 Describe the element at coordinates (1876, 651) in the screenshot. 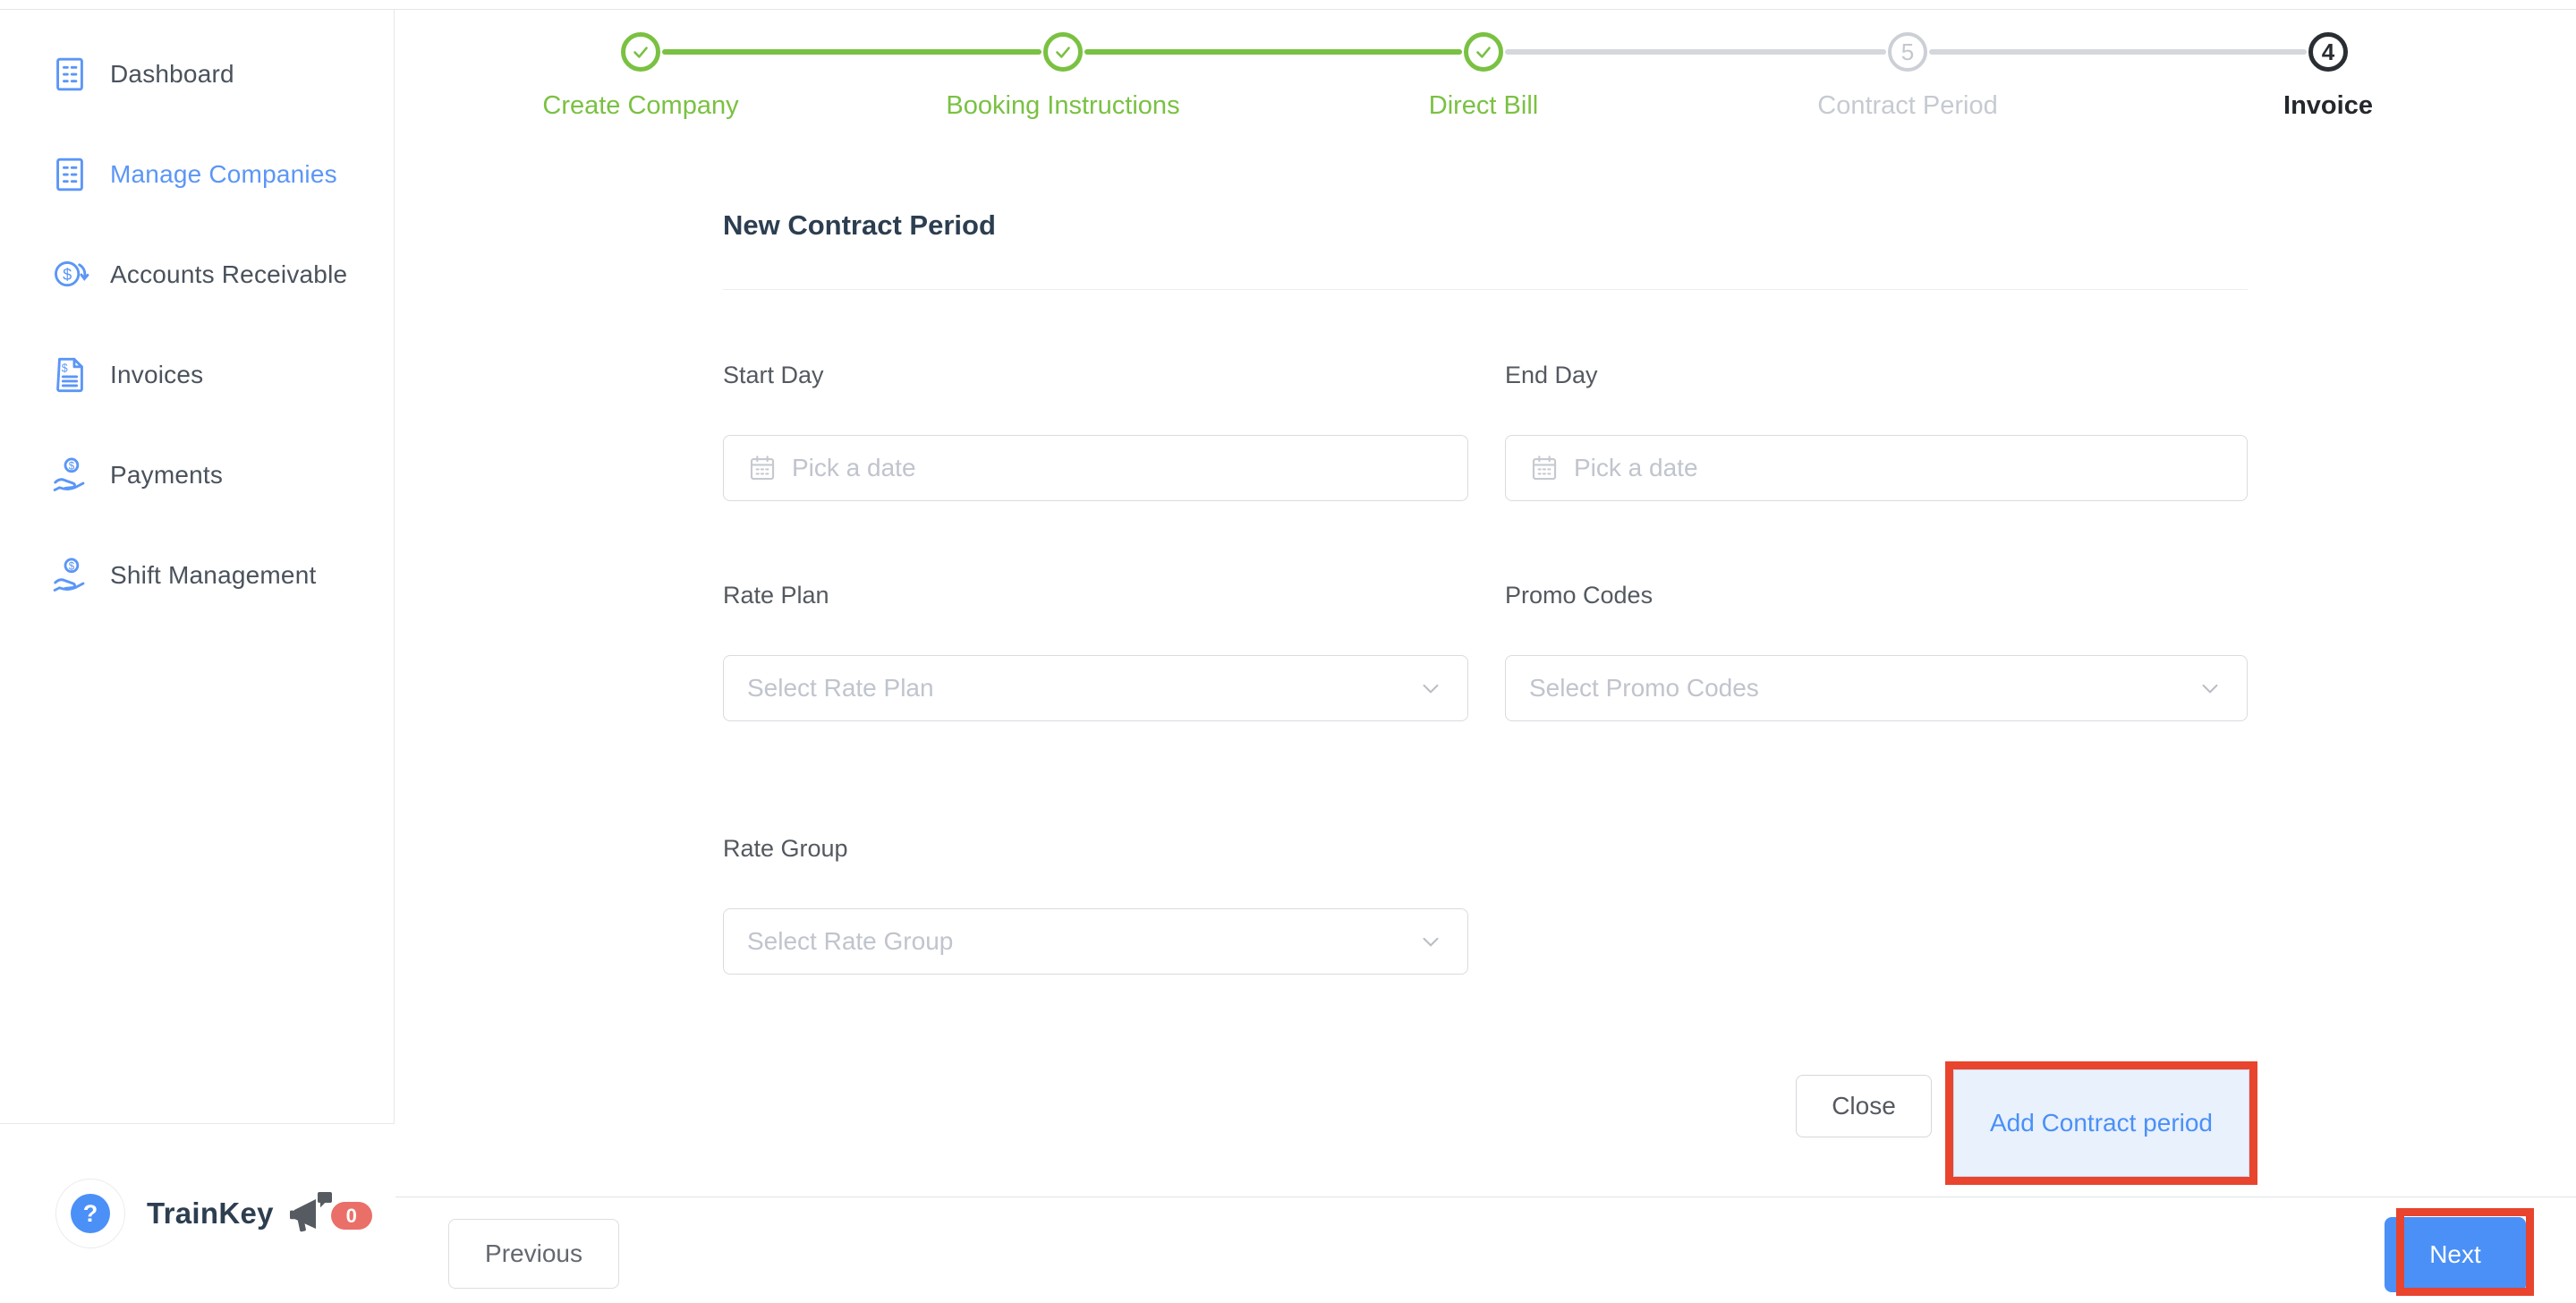

I see `field-promo-codes: Promo Codes Select Promo Codes` at that location.